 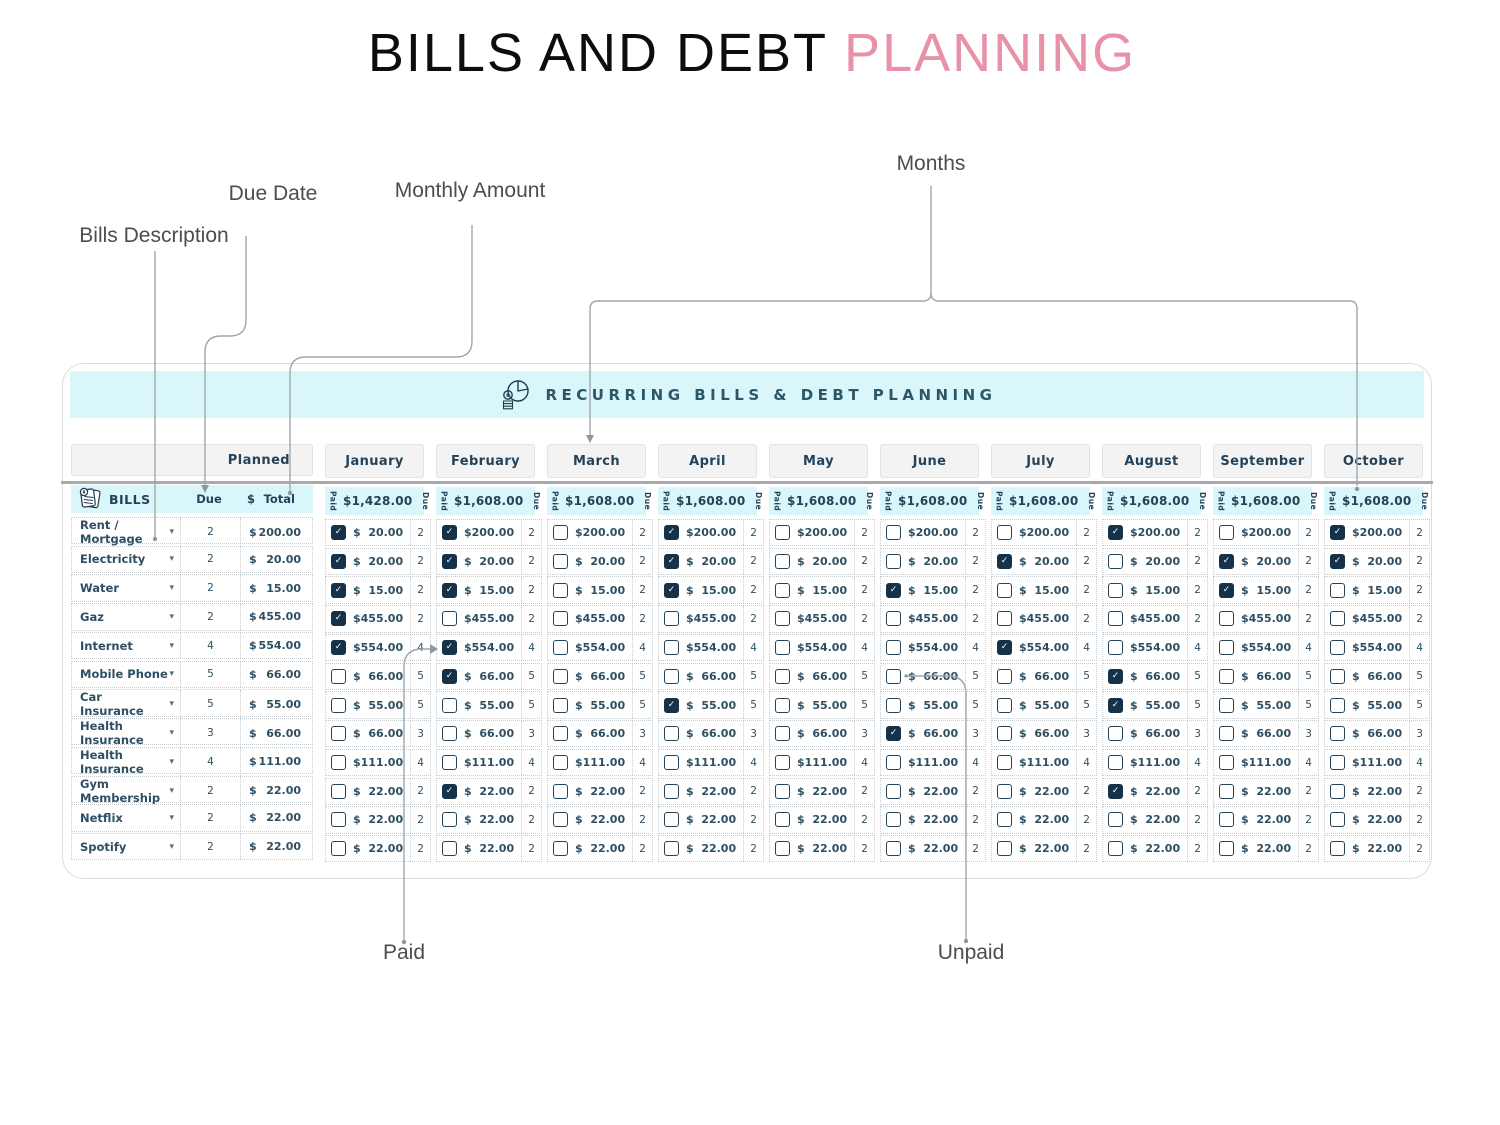 What do you see at coordinates (126, 616) in the screenshot?
I see `bill-name-dropdown: Gaz ▾` at bounding box center [126, 616].